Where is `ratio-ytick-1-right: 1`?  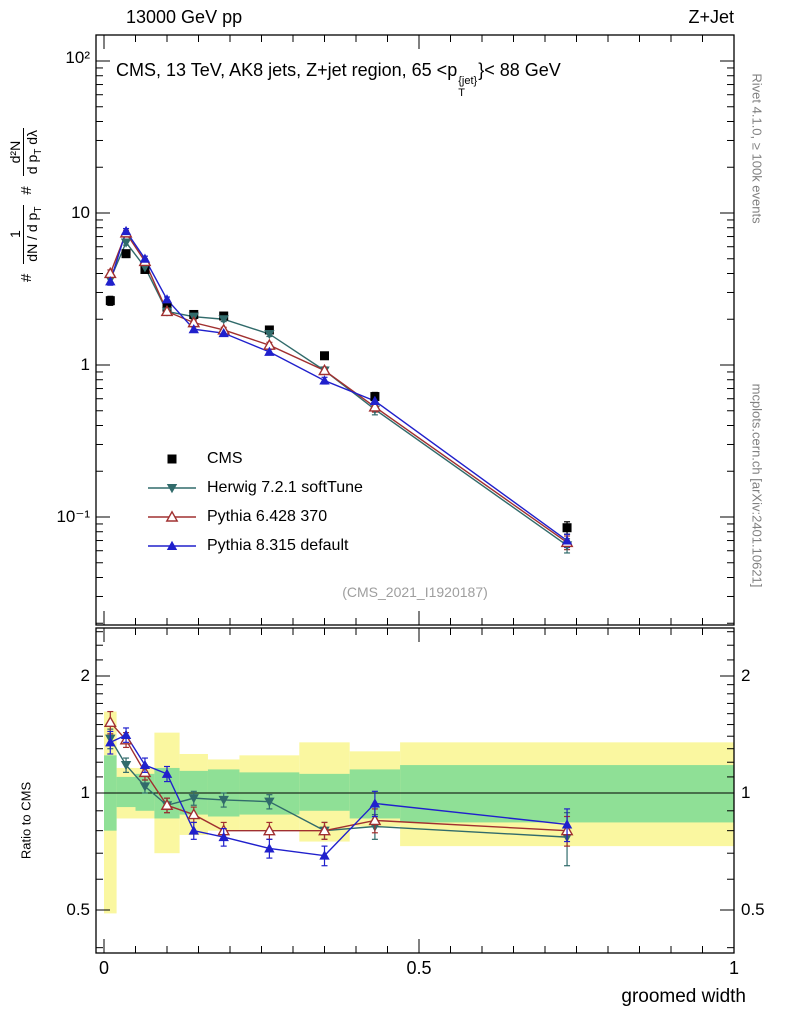
ratio-ytick-1-right: 1 is located at coordinates (746, 792).